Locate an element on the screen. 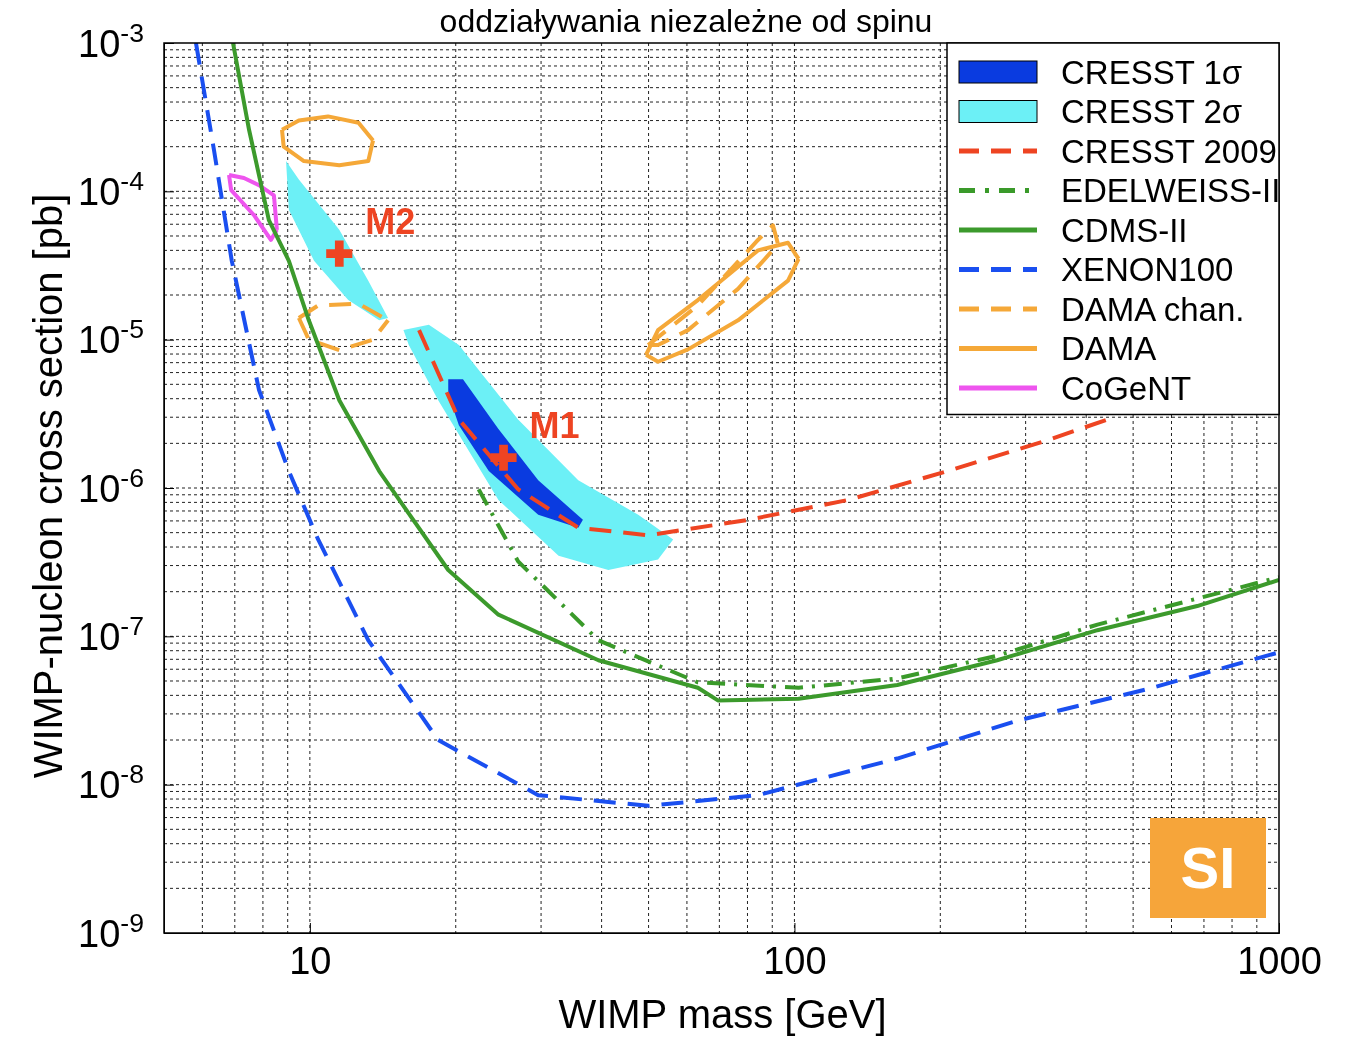 This screenshot has height=1048, width=1352. annotation: SI is located at coordinates (1208, 868).